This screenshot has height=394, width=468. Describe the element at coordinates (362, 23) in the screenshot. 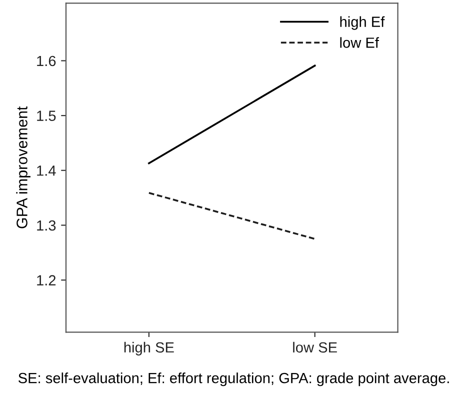

I see `legend-label: high Ef` at that location.